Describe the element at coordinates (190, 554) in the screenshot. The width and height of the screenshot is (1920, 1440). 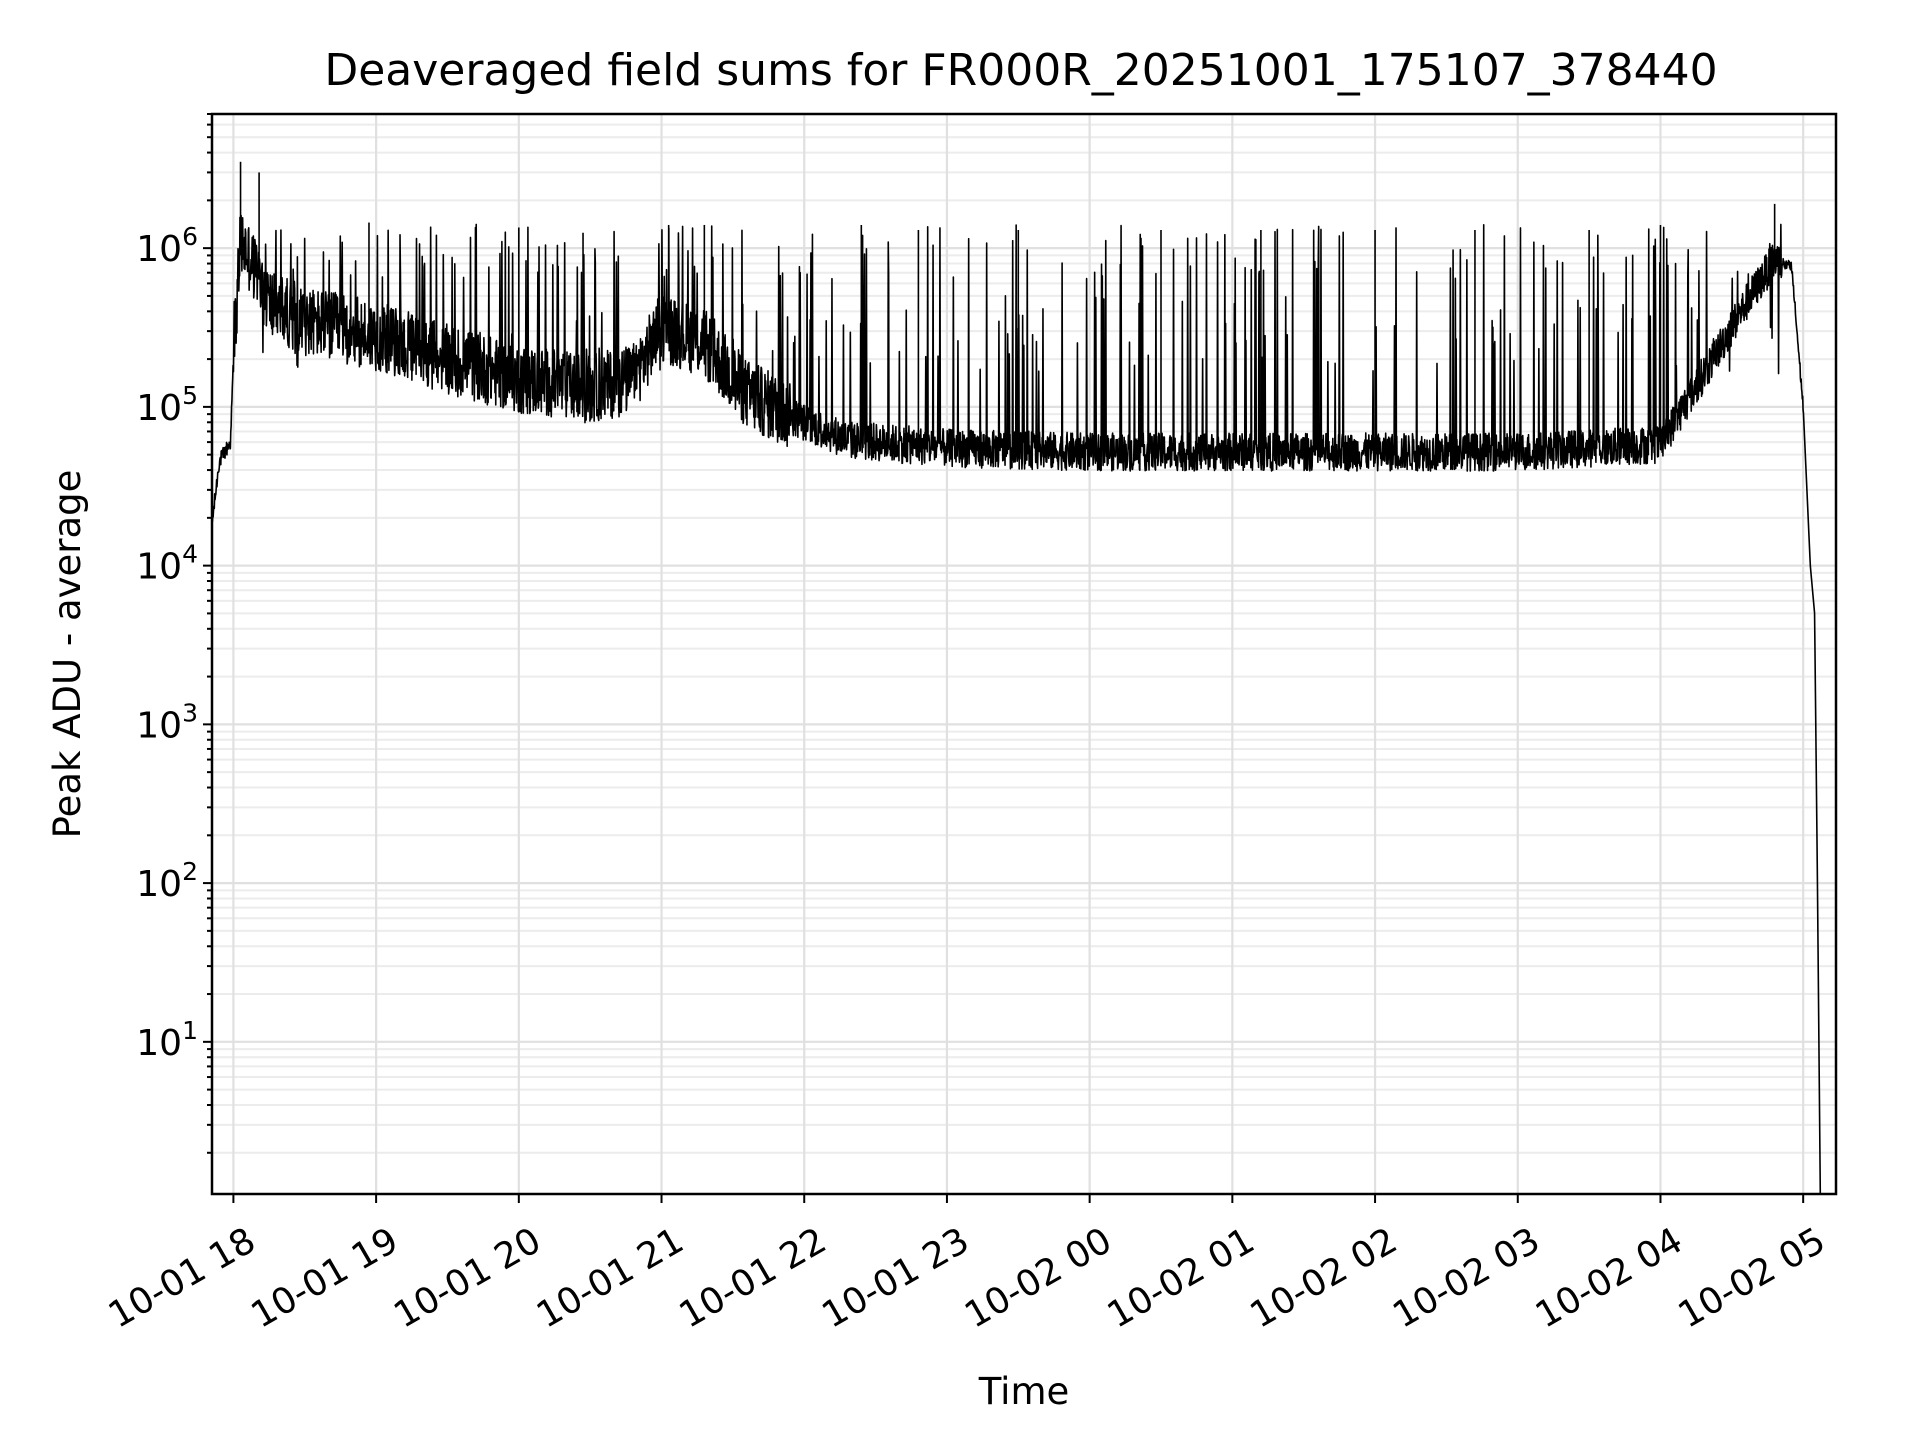
I see `y-tick-exponent: 4` at that location.